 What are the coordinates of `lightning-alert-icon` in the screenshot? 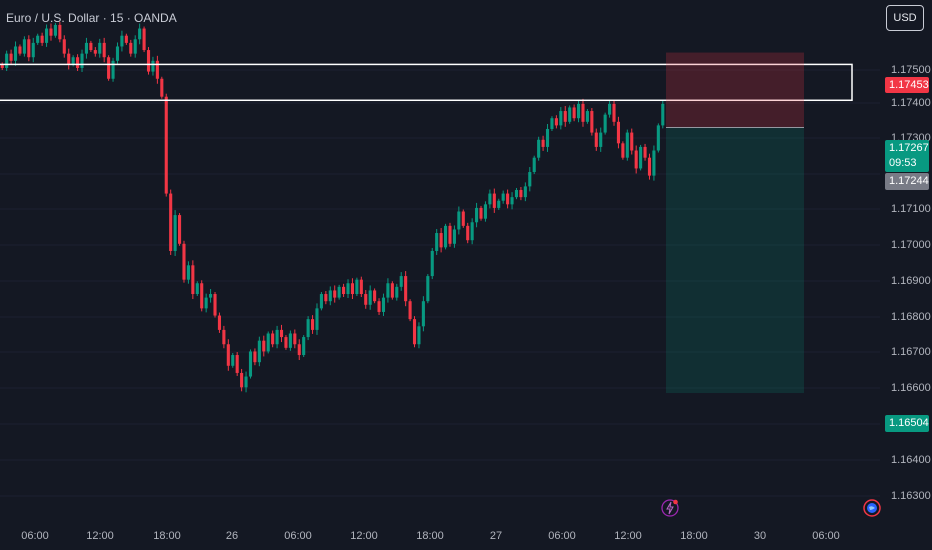 It's located at (670, 508).